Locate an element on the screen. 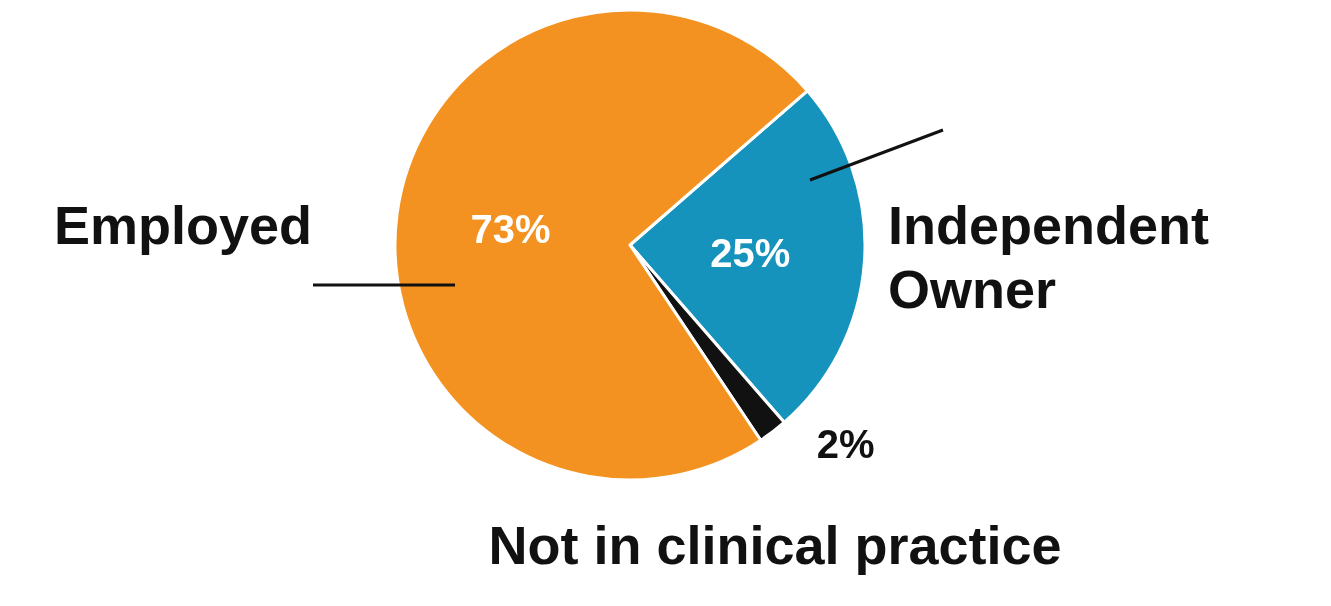 The width and height of the screenshot is (1331, 606). data-label: 73% is located at coordinates (510, 229).